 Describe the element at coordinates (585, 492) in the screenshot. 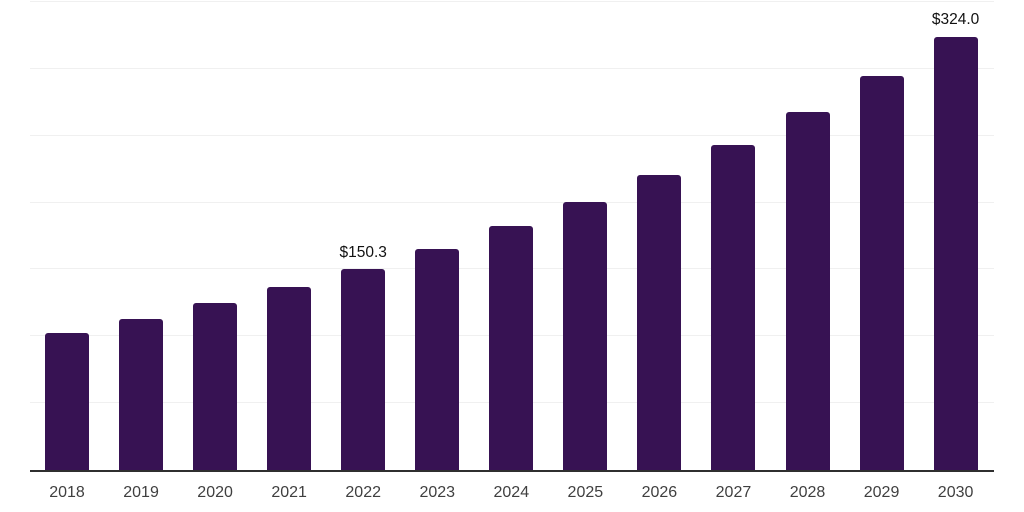

I see `x-tick-2025: 2025` at that location.